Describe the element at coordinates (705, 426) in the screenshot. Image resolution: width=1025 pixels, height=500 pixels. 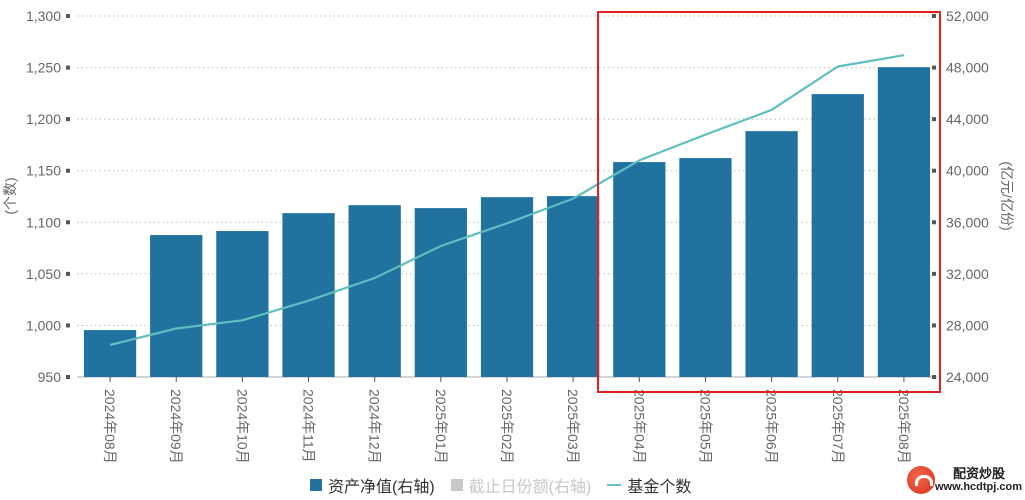
I see `x-axis-tick-label: 2025年05月` at that location.